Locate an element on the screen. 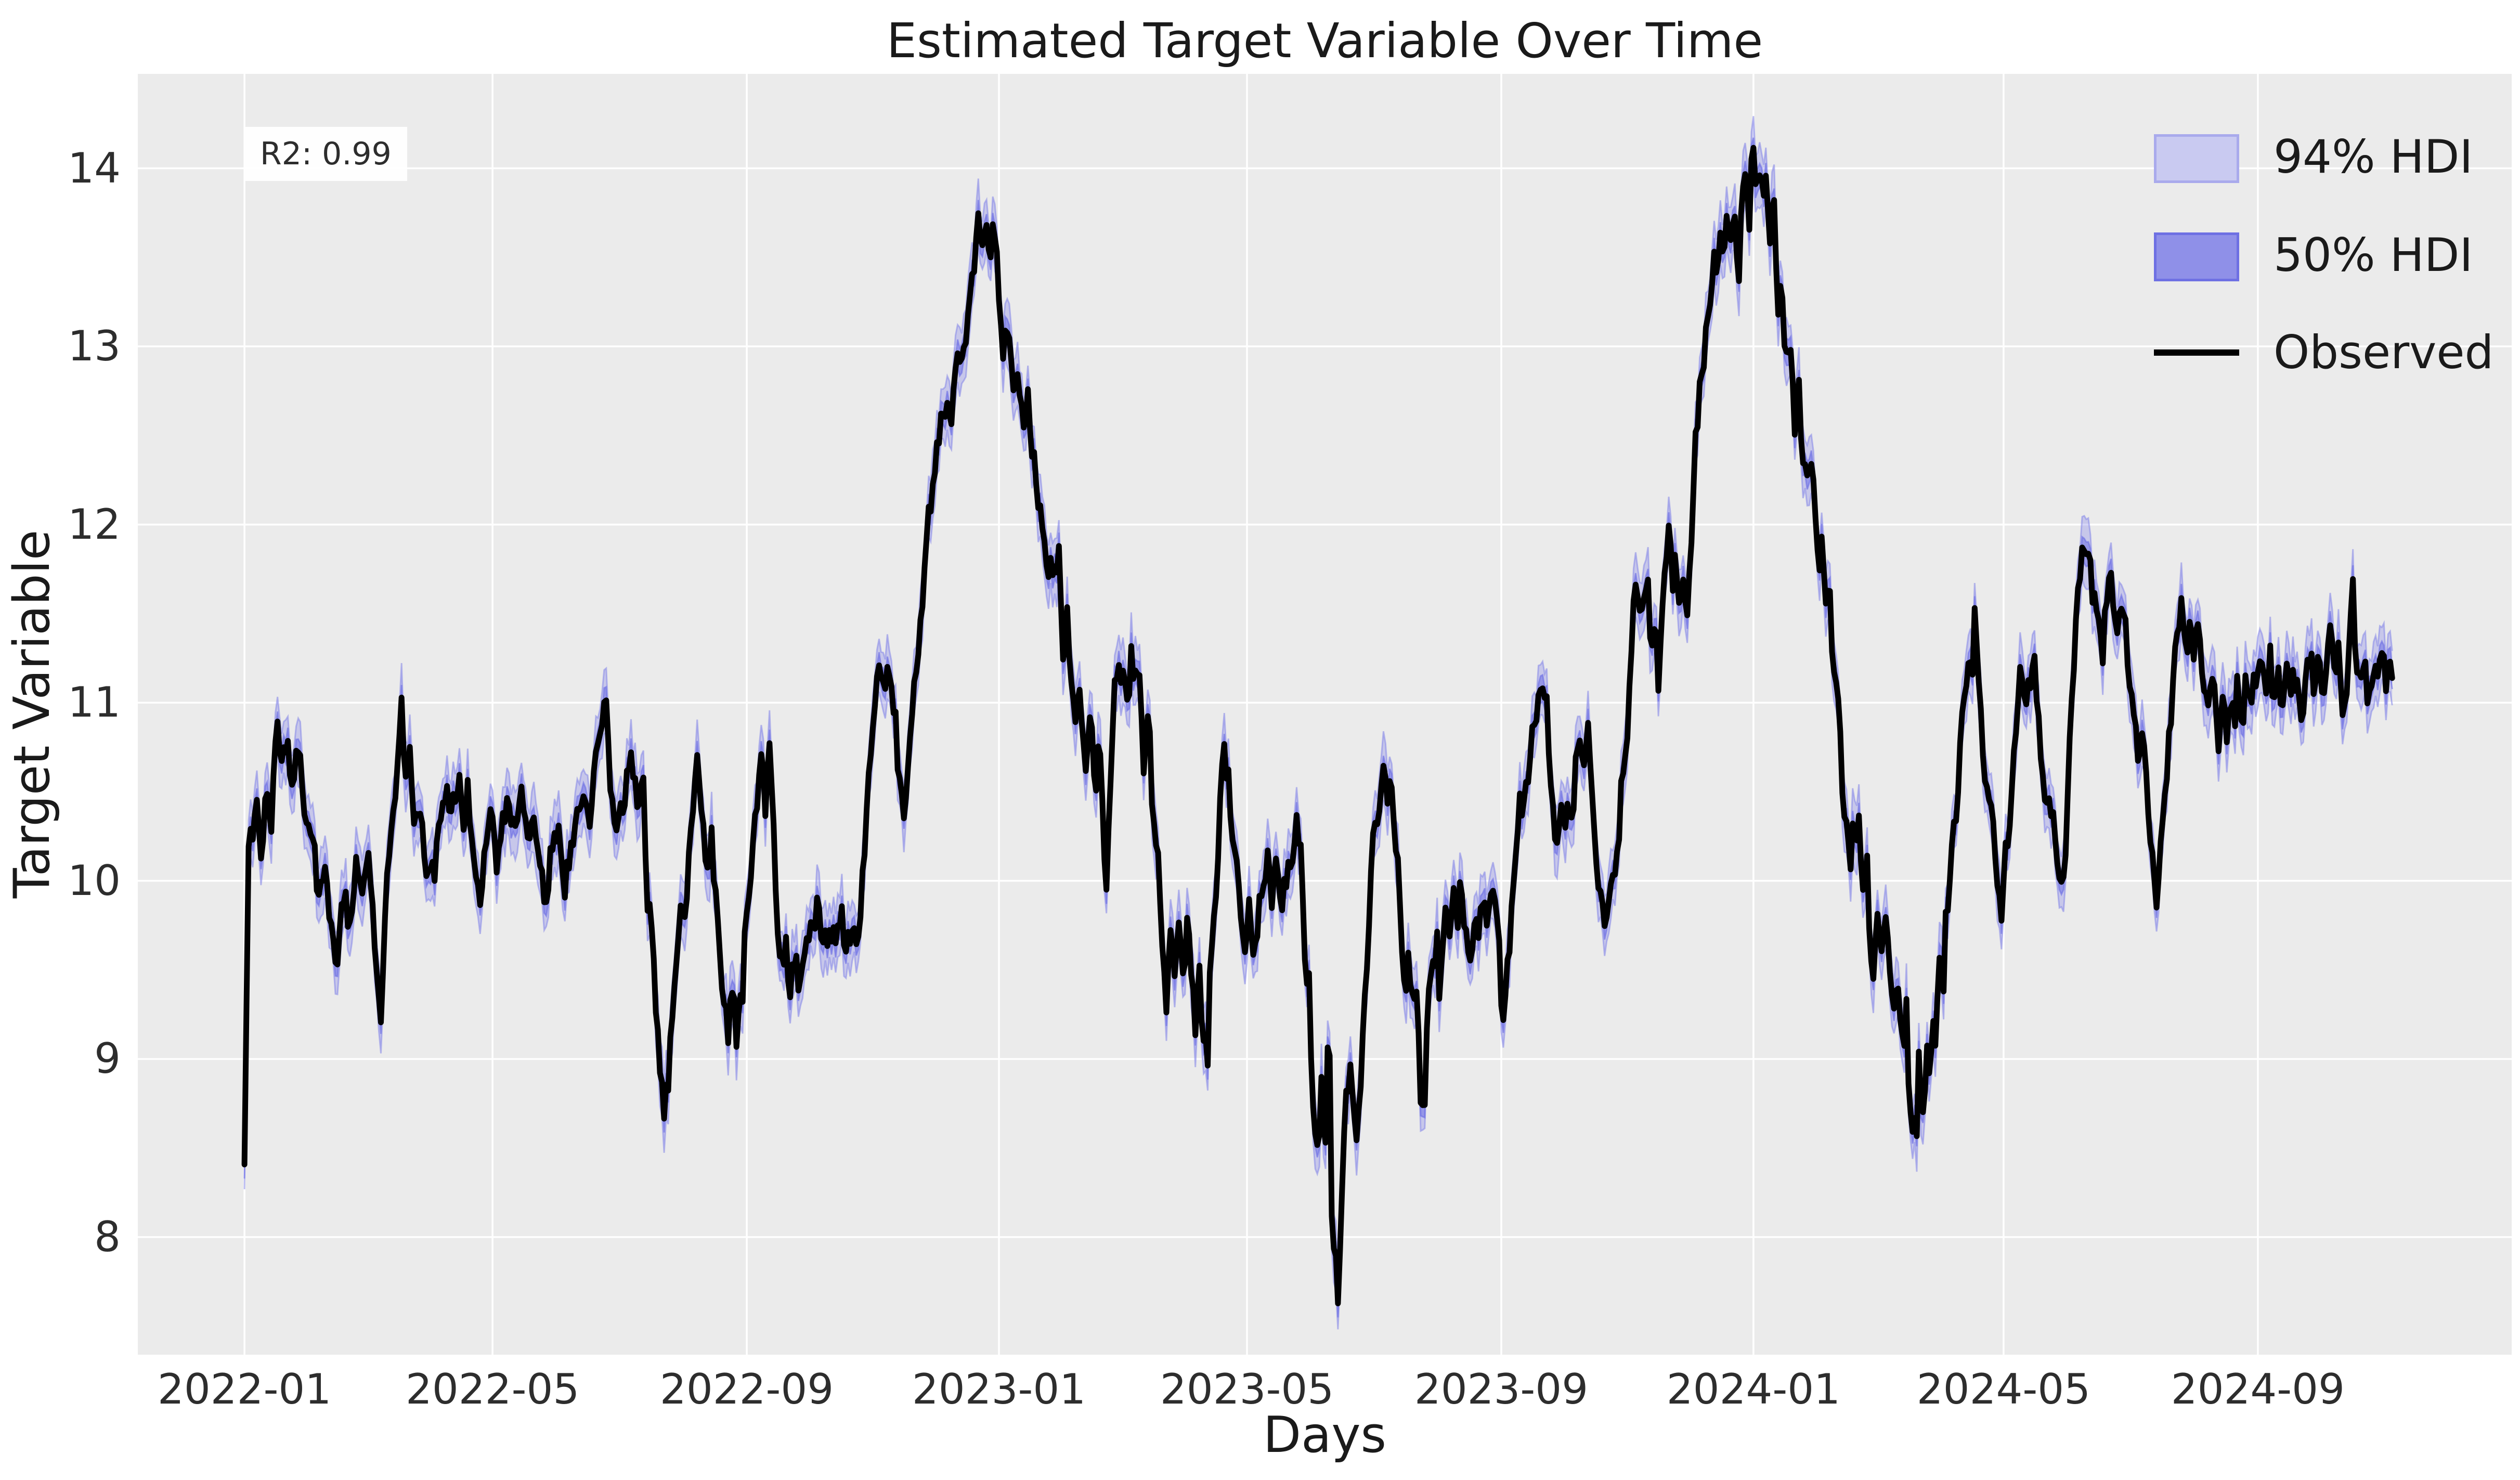  x-tick-label: 2022-09 is located at coordinates (746, 1389).